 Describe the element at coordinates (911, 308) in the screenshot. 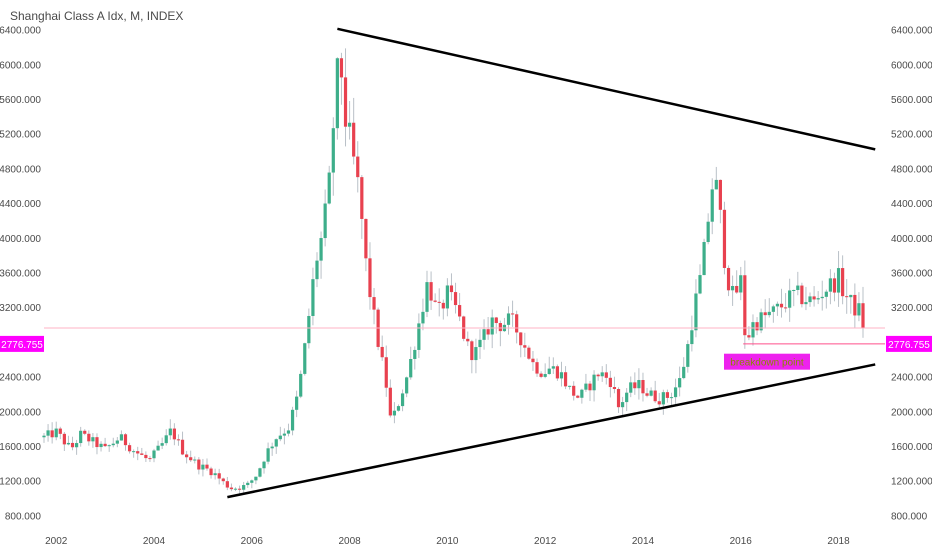

I see `y-tick-label-right: 3200.000` at that location.